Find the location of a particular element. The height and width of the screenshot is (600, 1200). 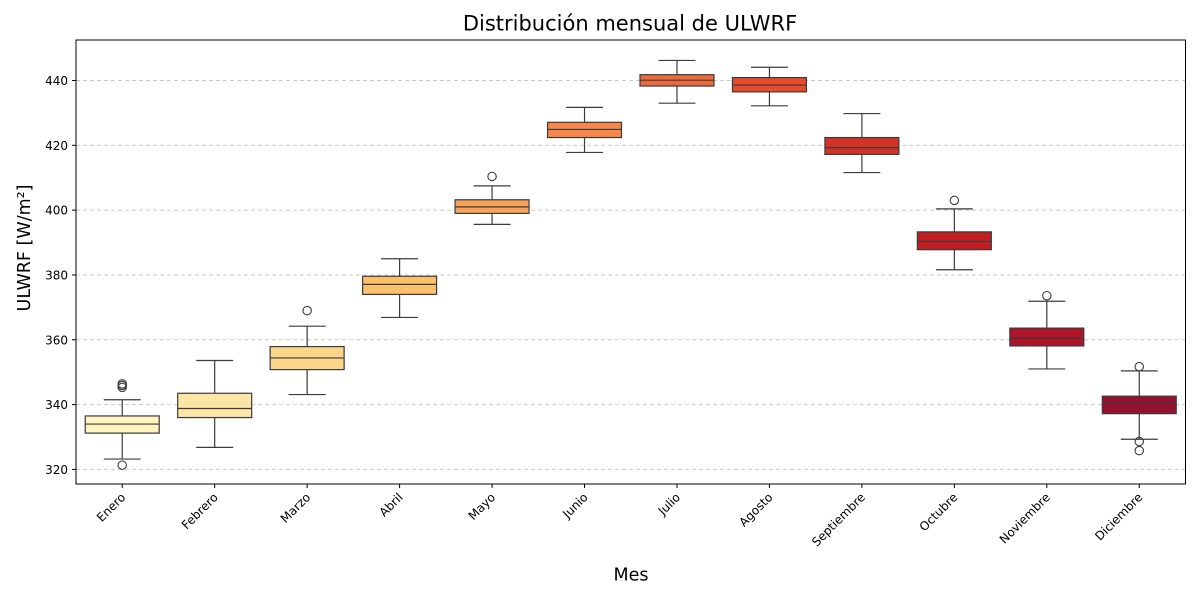

box-abril is located at coordinates (400, 288).